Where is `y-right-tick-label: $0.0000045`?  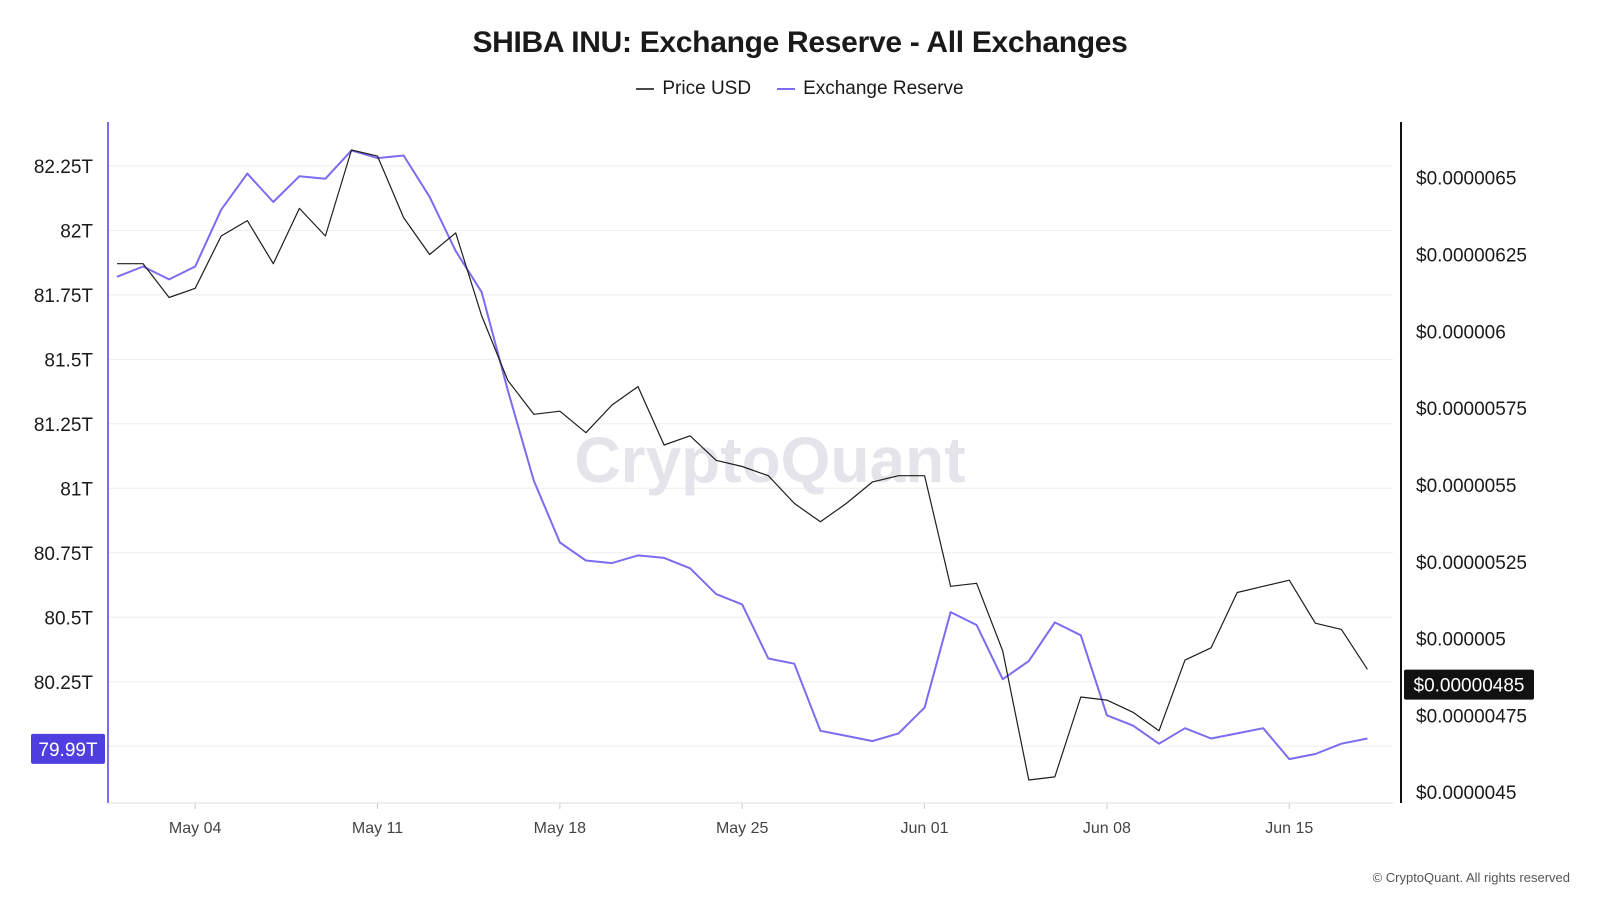
y-right-tick-label: $0.0000045 is located at coordinates (1466, 793).